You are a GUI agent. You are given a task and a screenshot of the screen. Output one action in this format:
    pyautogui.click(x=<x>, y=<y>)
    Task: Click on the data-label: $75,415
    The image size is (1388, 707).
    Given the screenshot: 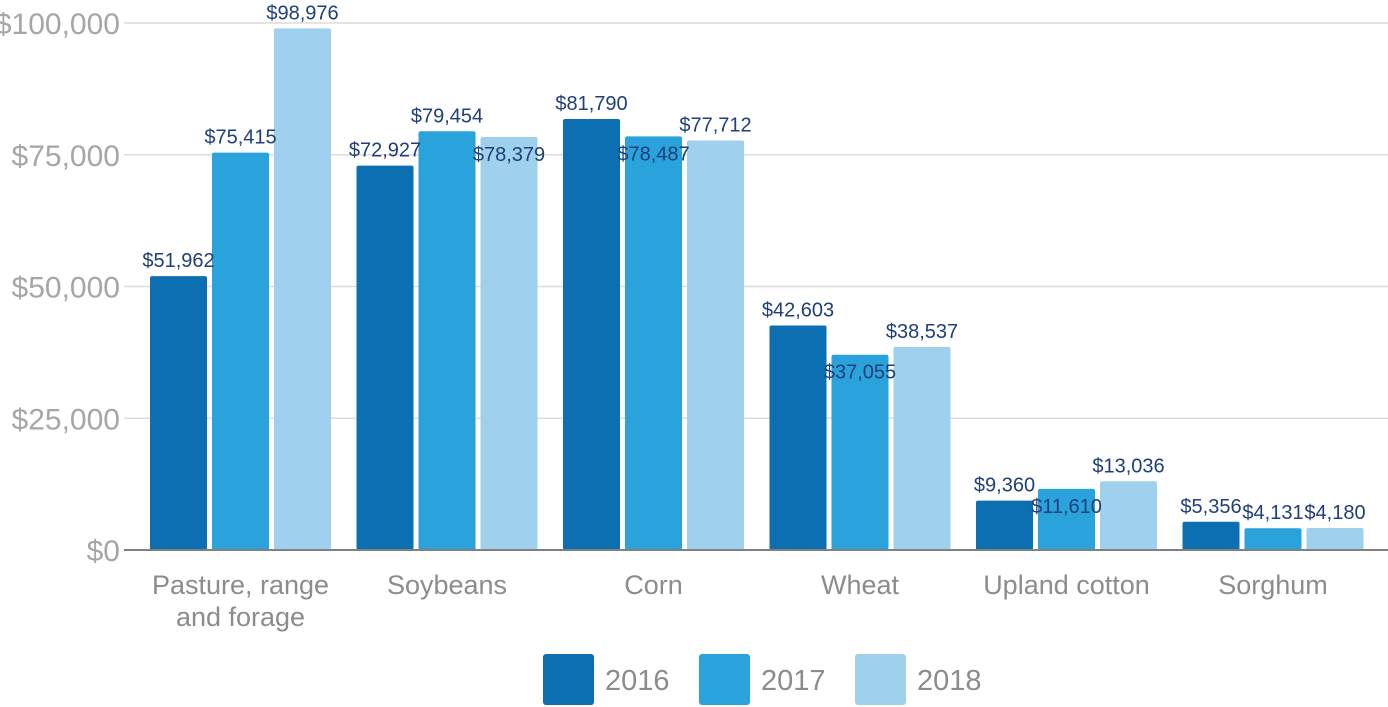 What is the action you would take?
    pyautogui.click(x=240, y=138)
    